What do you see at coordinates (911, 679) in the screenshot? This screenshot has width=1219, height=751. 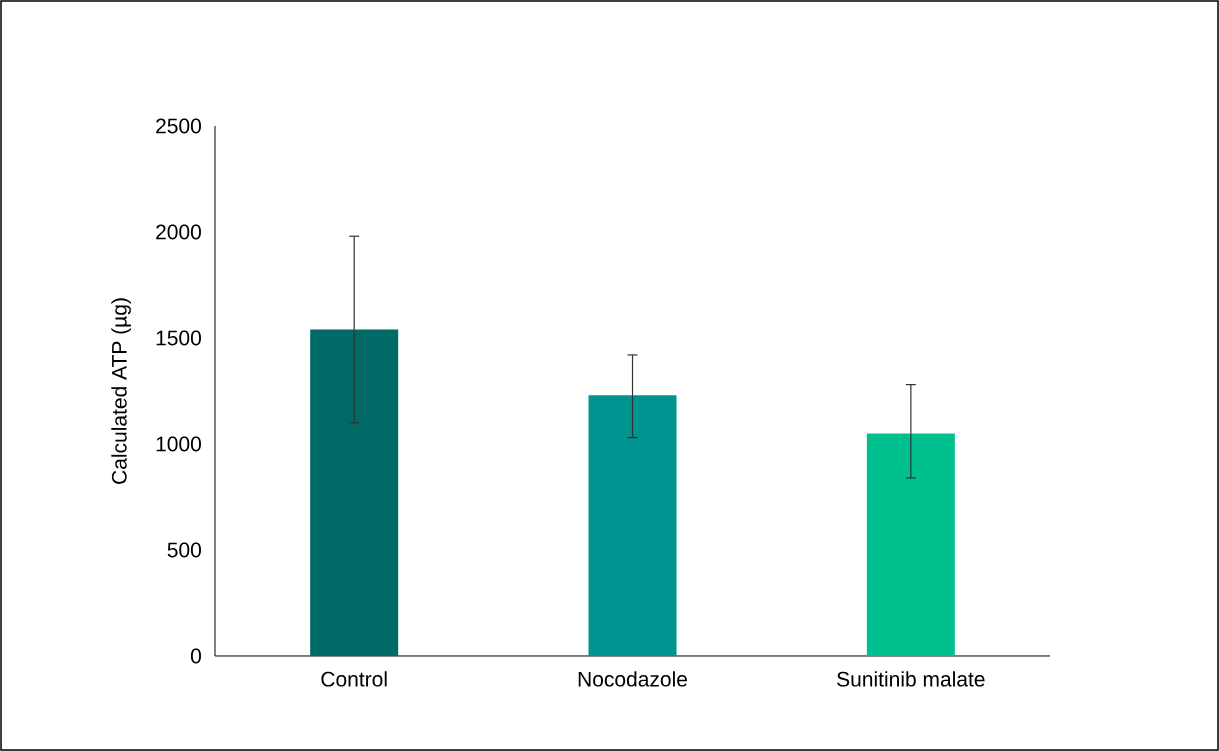 I see `x-tick-label: Sunitinib malate` at bounding box center [911, 679].